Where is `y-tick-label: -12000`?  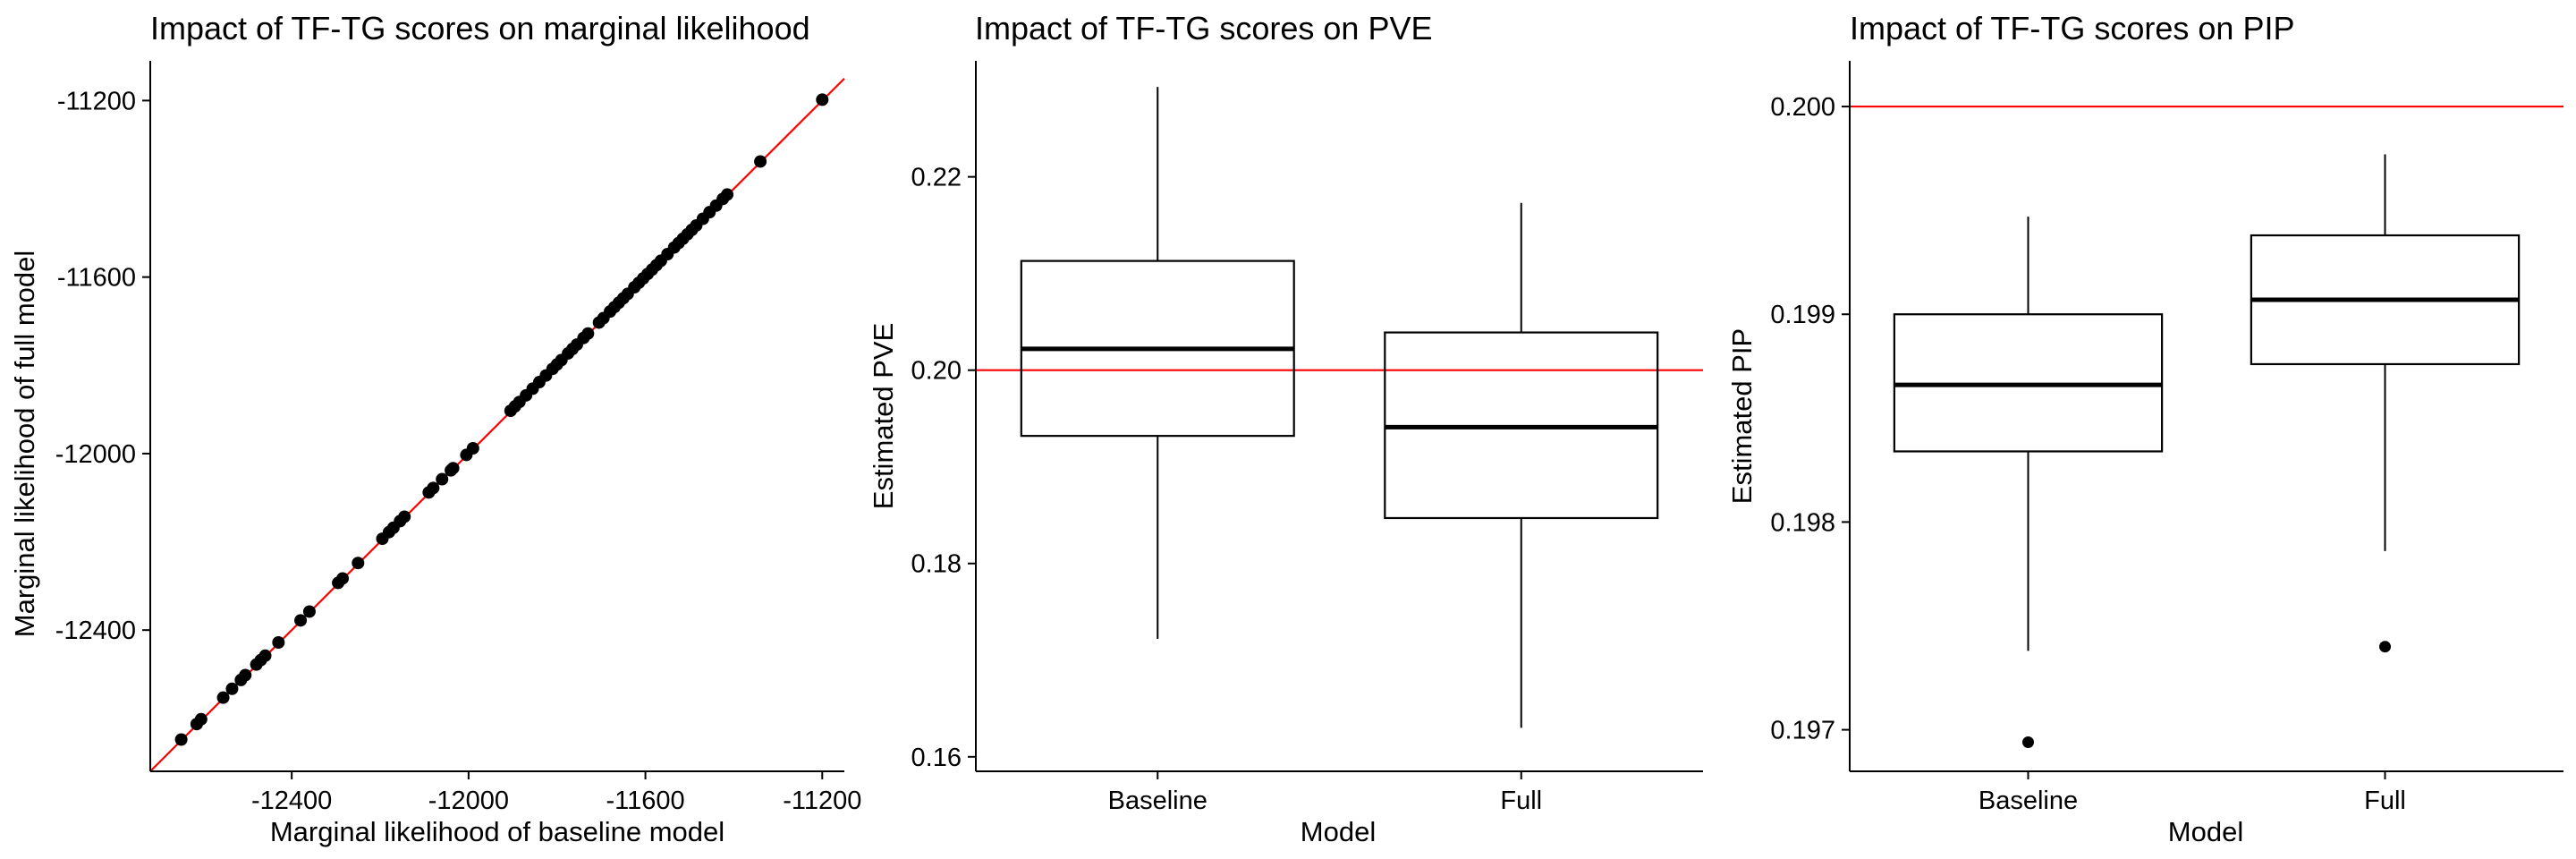
y-tick-label: -12000 is located at coordinates (95, 454).